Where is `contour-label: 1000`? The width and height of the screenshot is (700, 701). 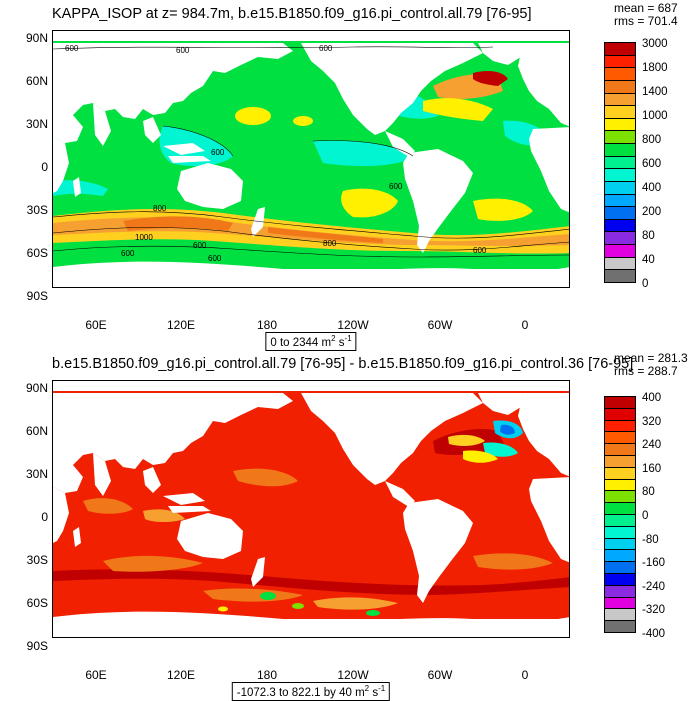
contour-label: 1000 is located at coordinates (144, 237).